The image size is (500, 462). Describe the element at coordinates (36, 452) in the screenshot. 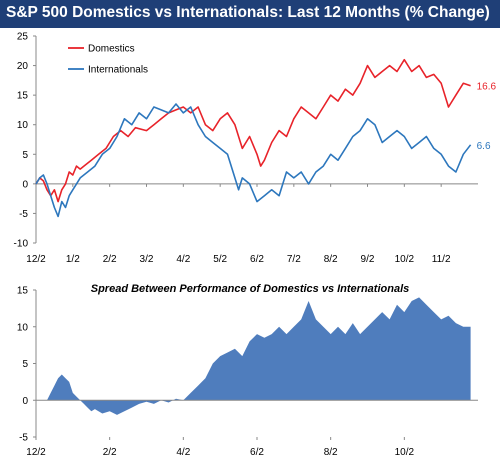

I see `bottom-x-tick-label: 12/2` at that location.